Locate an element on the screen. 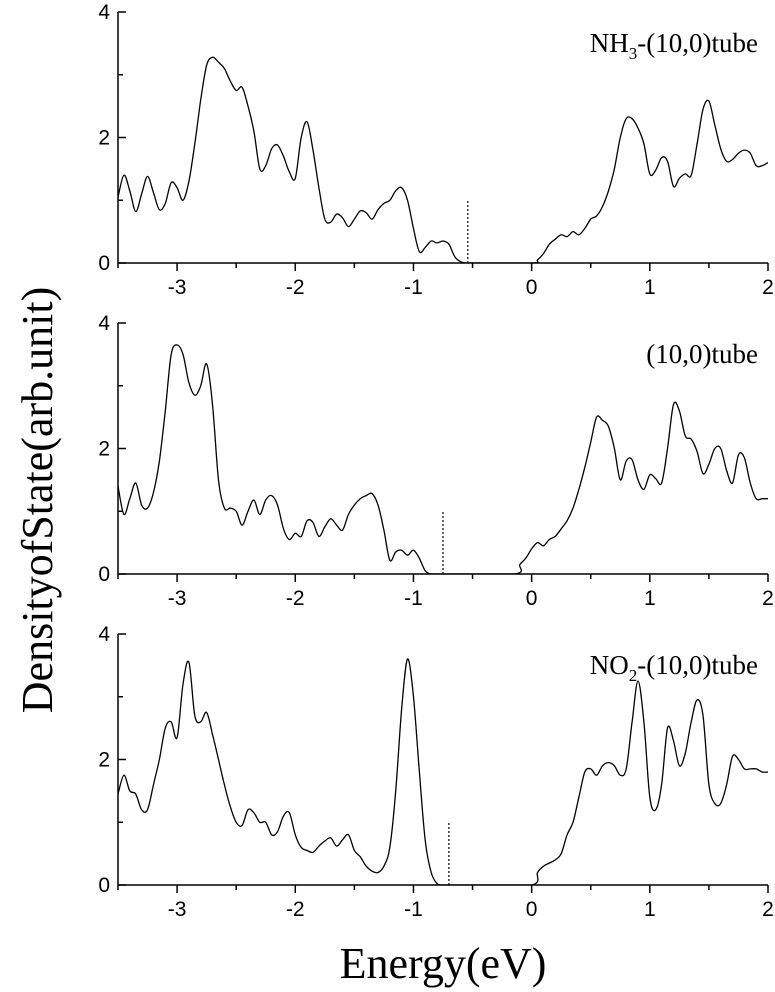  panel-label-subscript: 2 is located at coordinates (633, 675).